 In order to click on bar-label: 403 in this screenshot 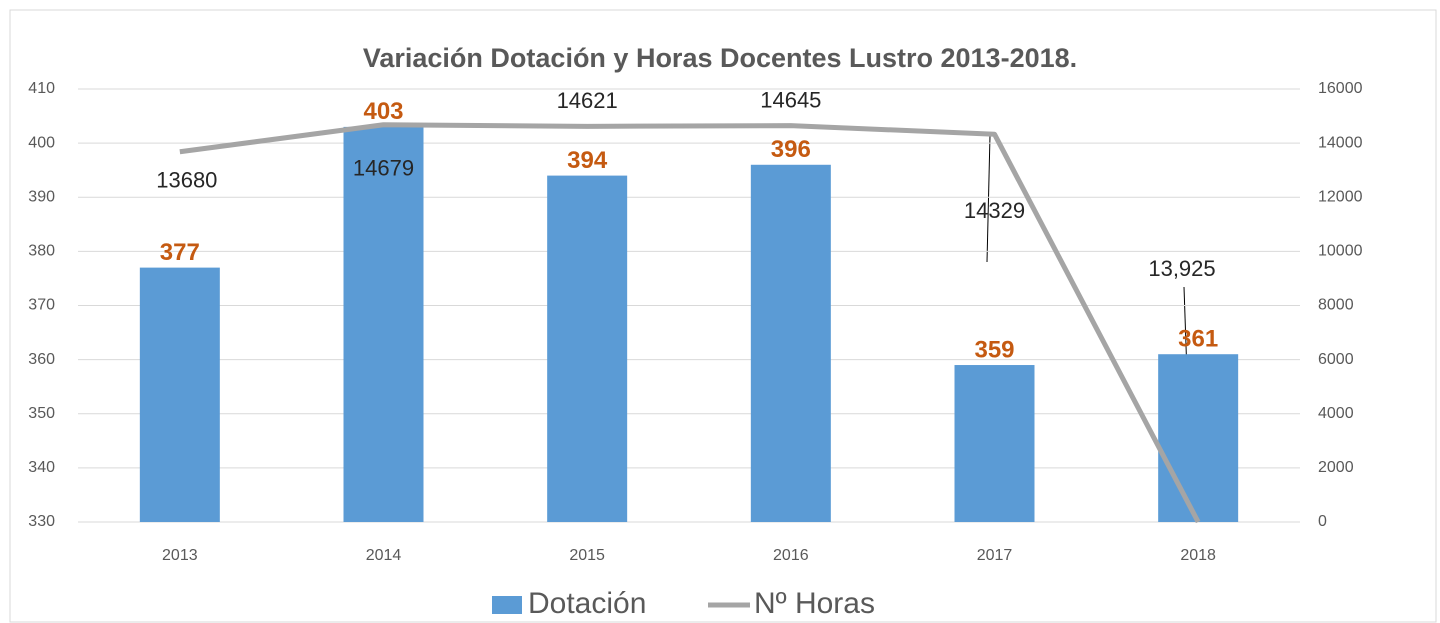, I will do `click(383, 111)`.